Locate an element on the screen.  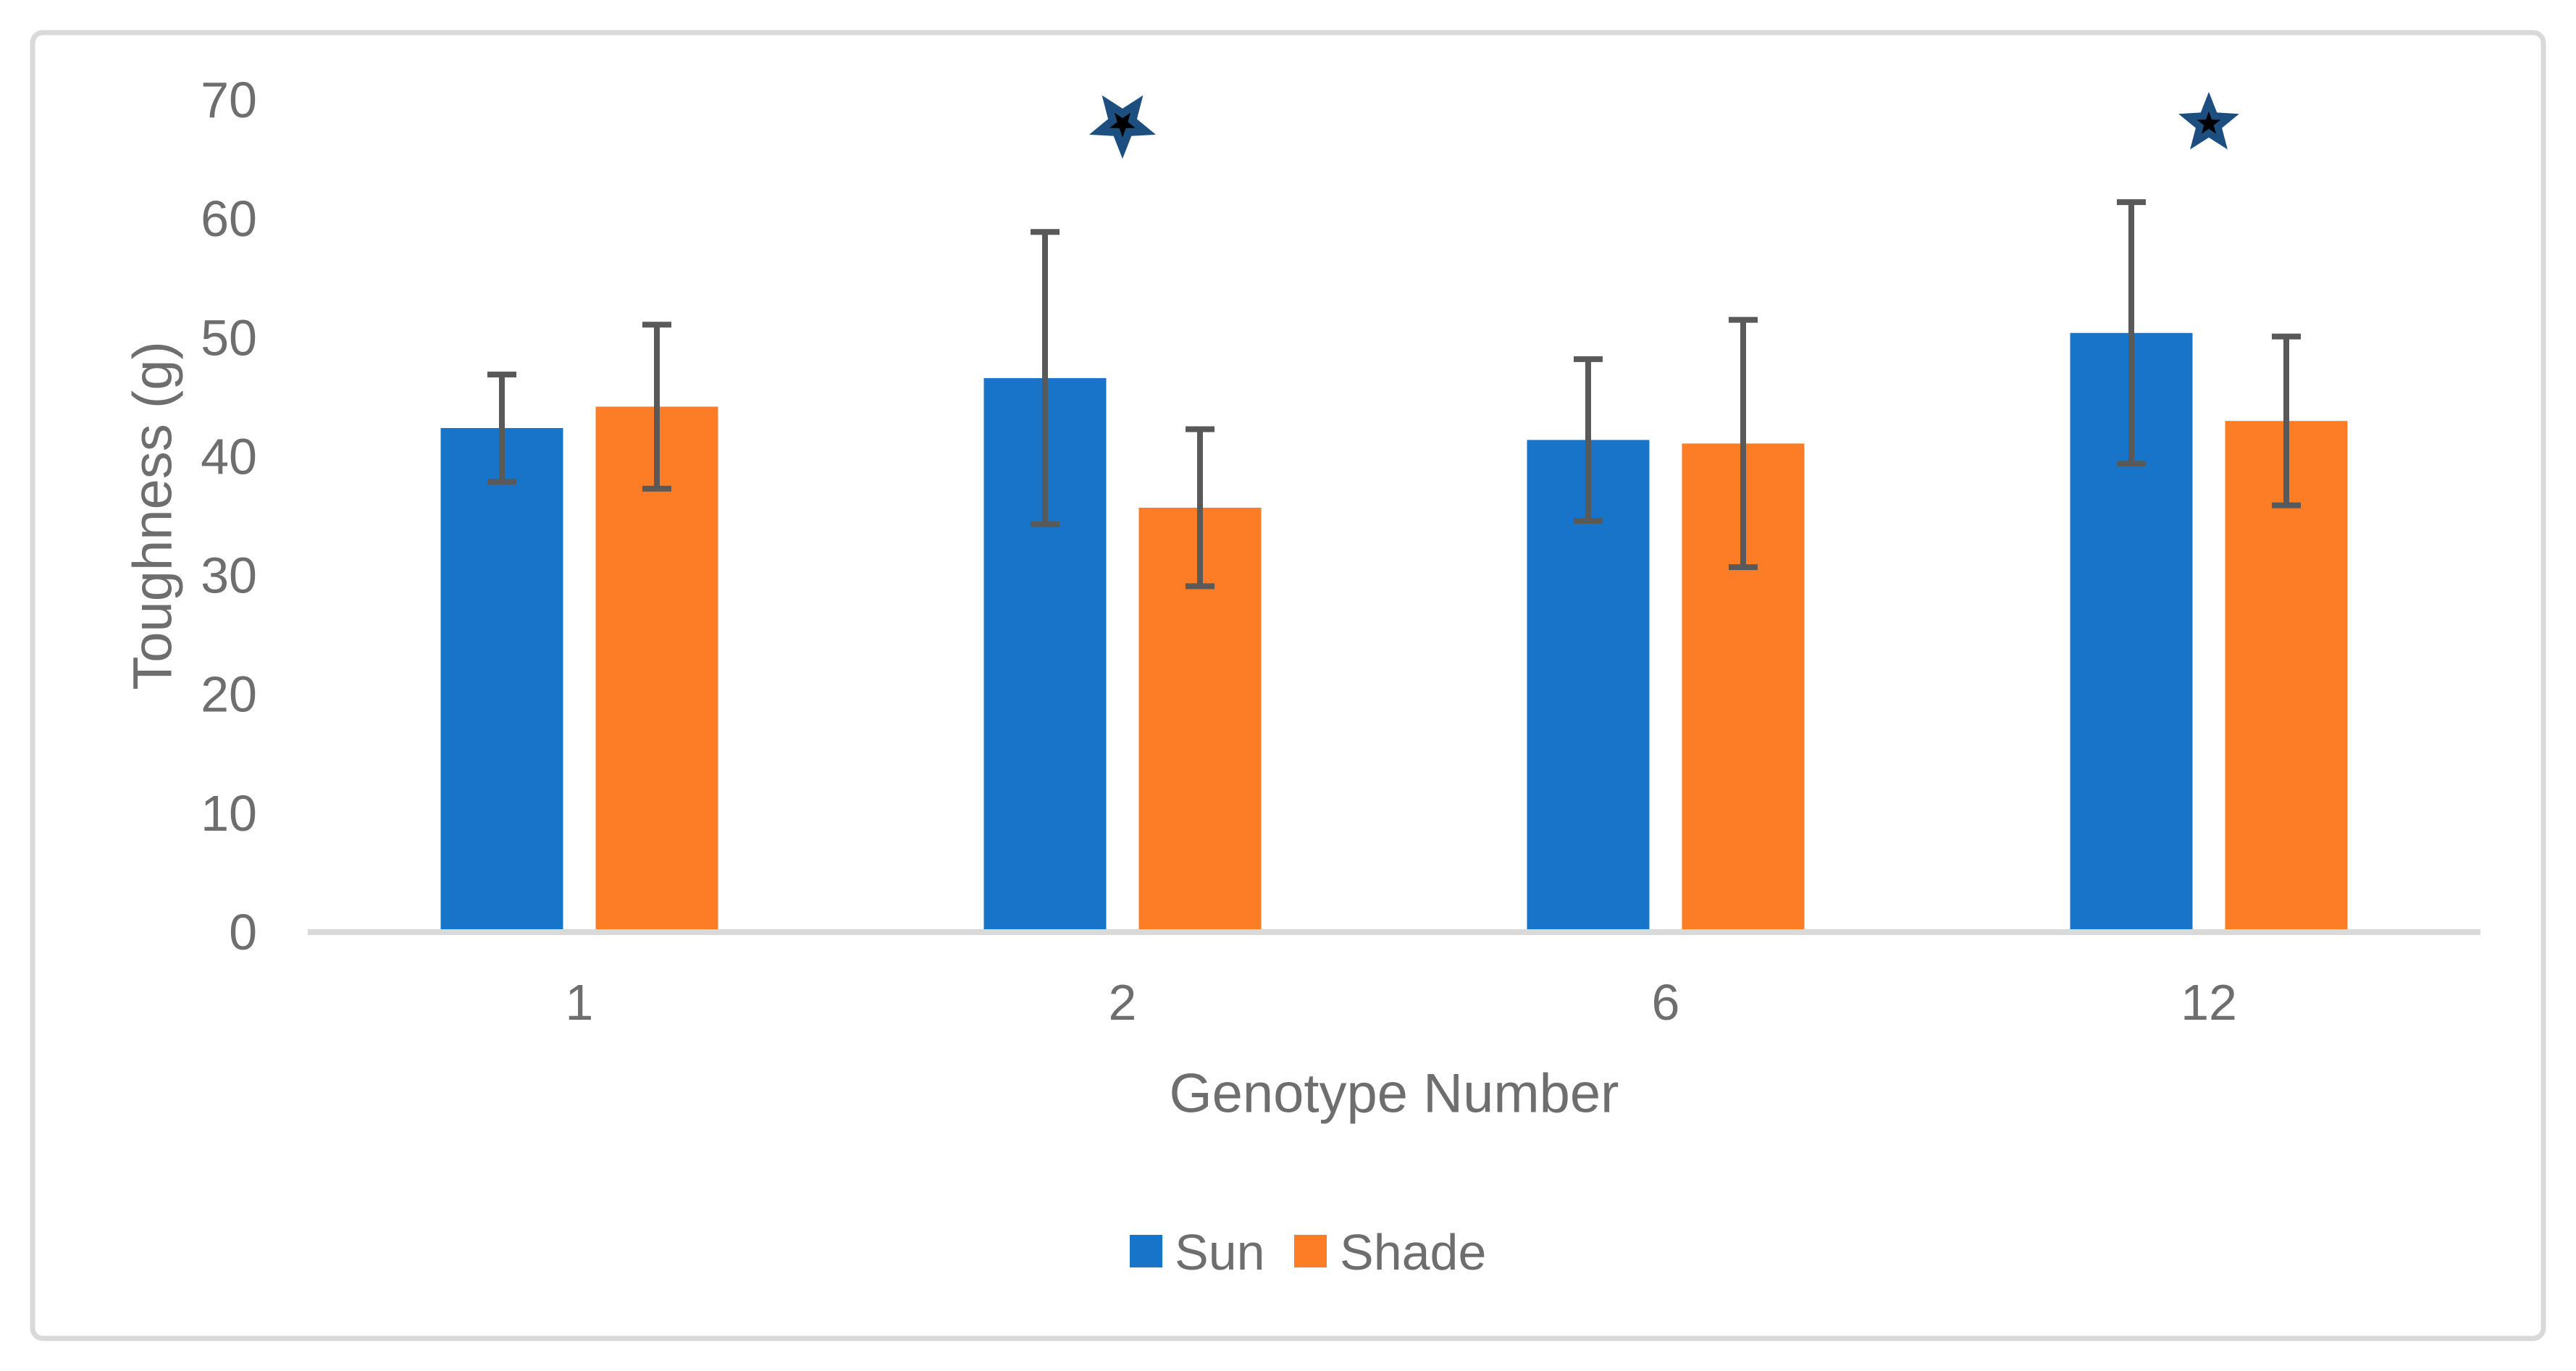
legend-swatch-shade is located at coordinates (1310, 1251).